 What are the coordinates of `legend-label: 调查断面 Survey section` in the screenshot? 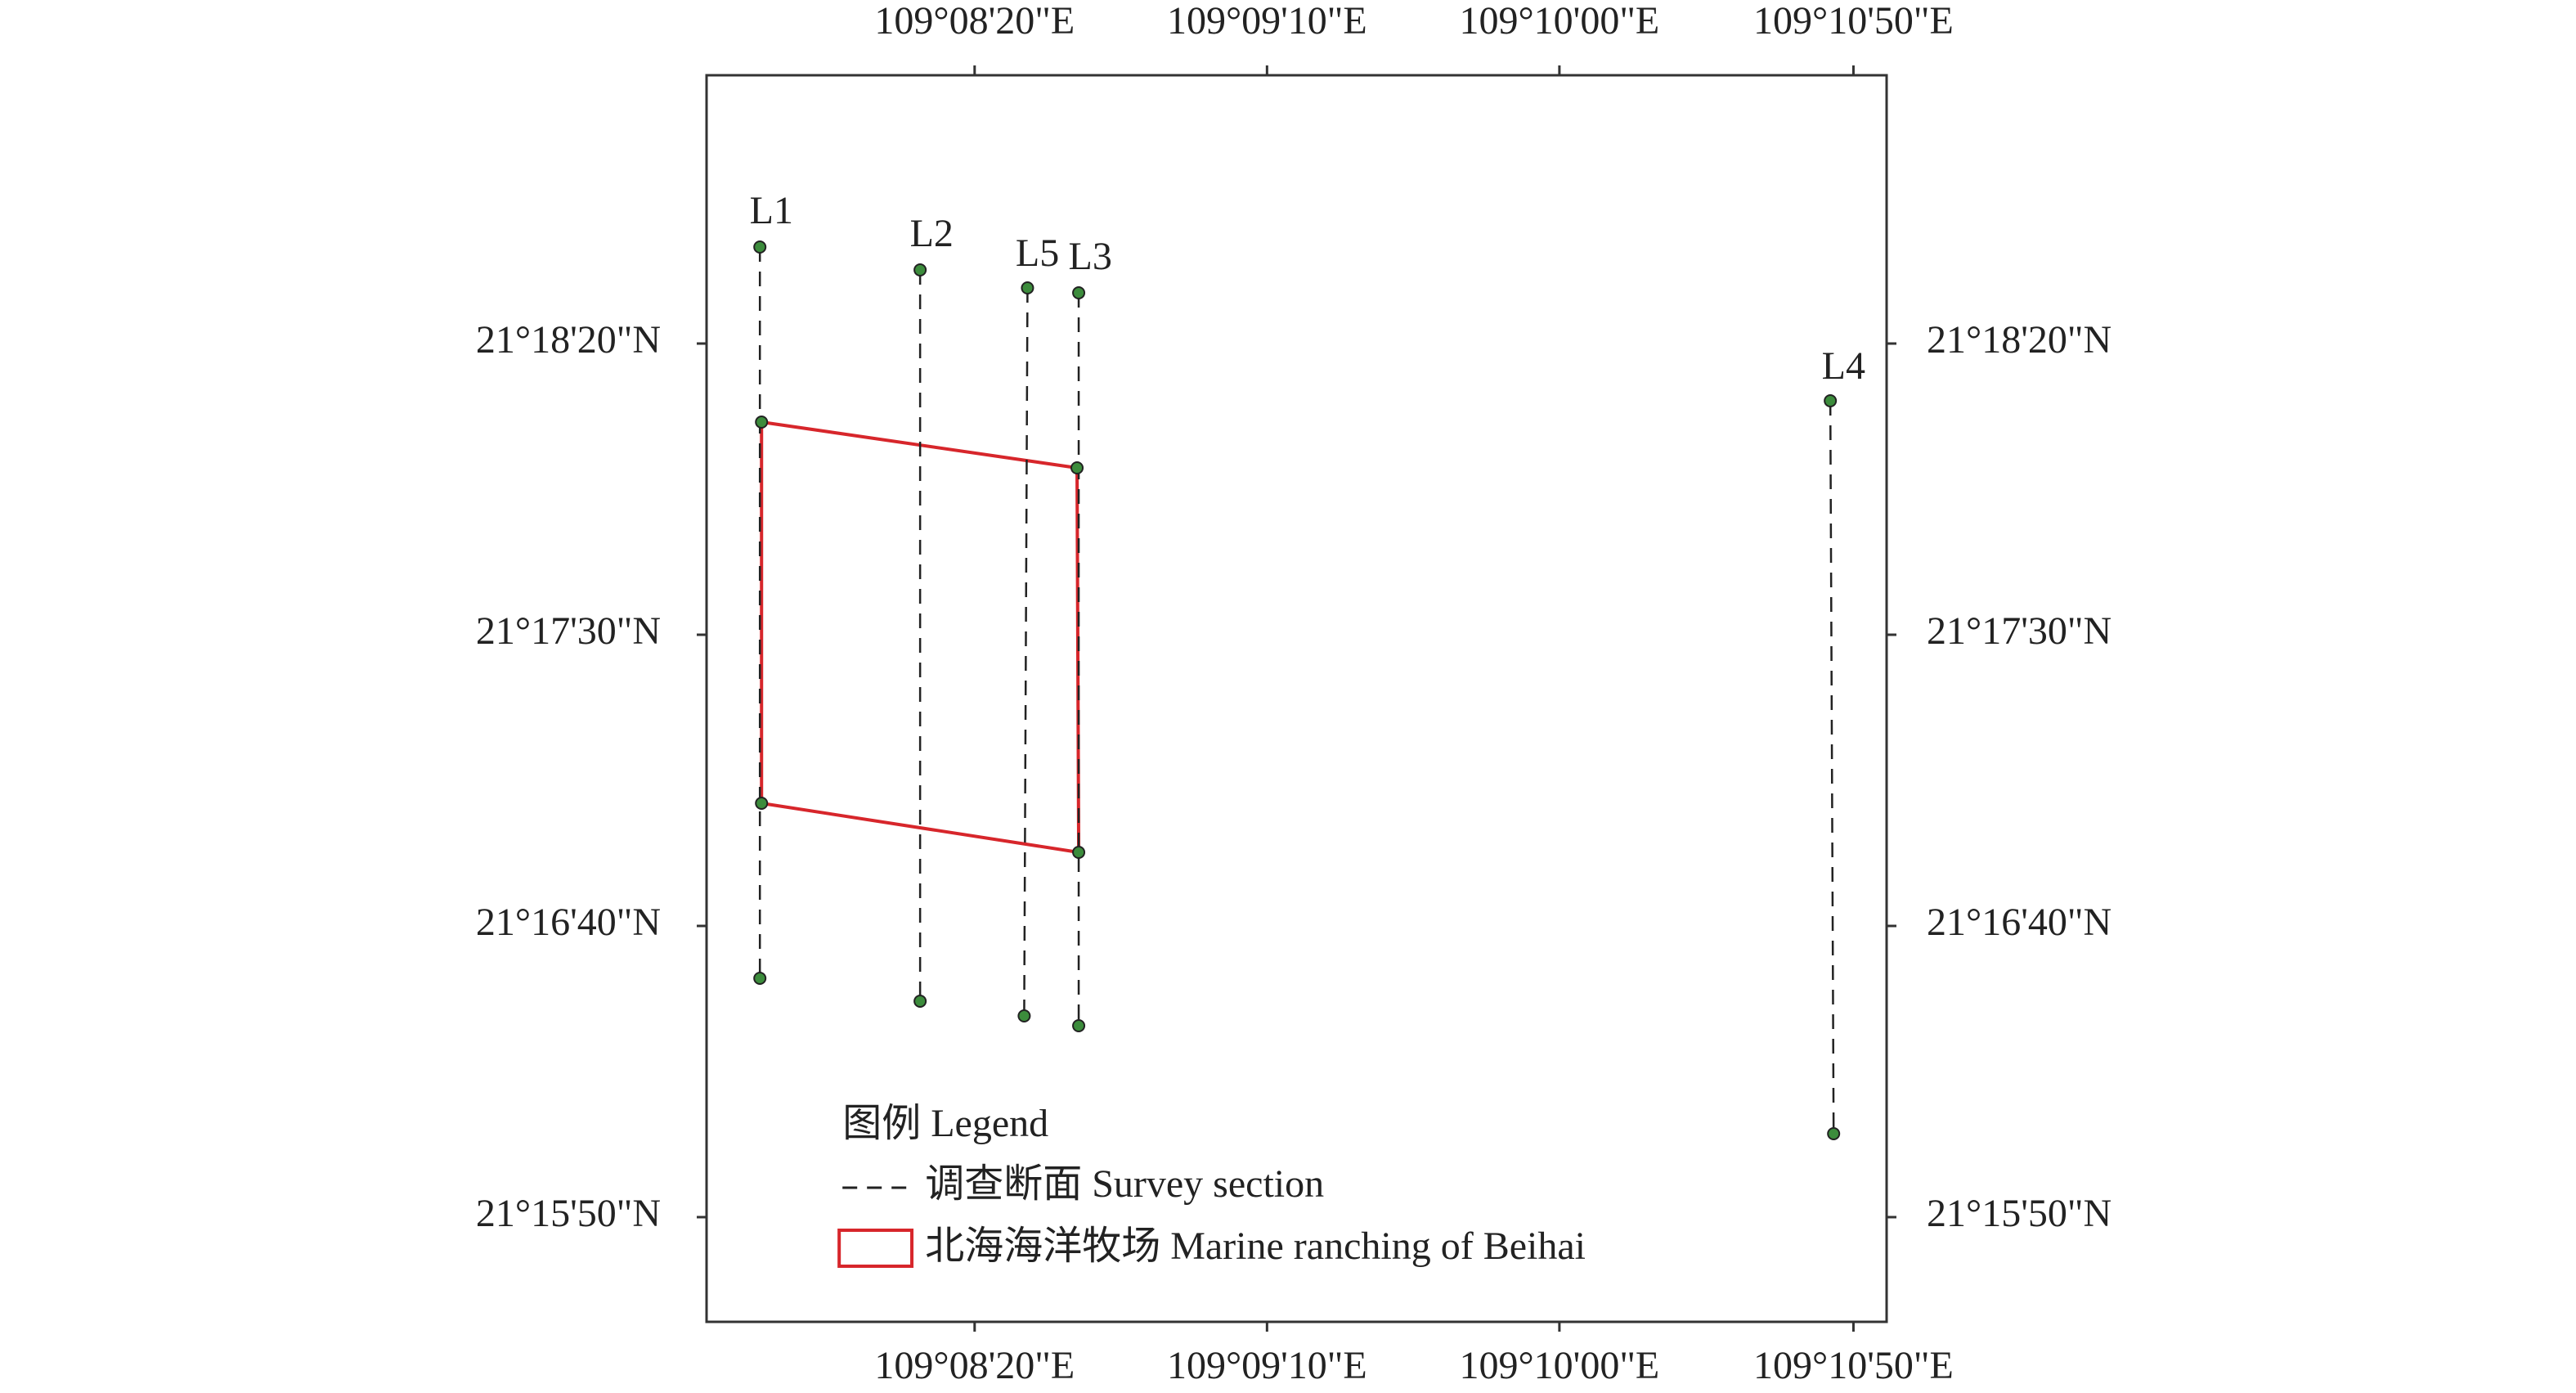 It's located at (1124, 1184).